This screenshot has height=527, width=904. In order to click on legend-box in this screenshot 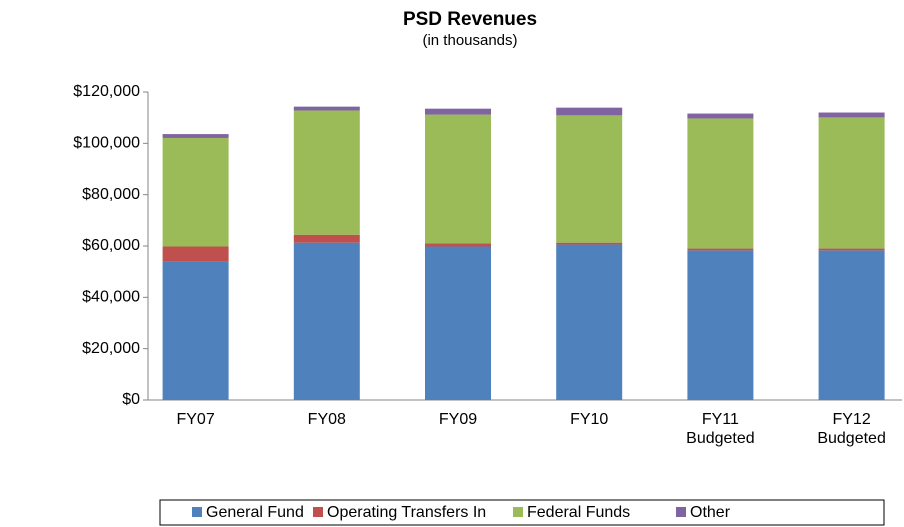, I will do `click(522, 512)`.